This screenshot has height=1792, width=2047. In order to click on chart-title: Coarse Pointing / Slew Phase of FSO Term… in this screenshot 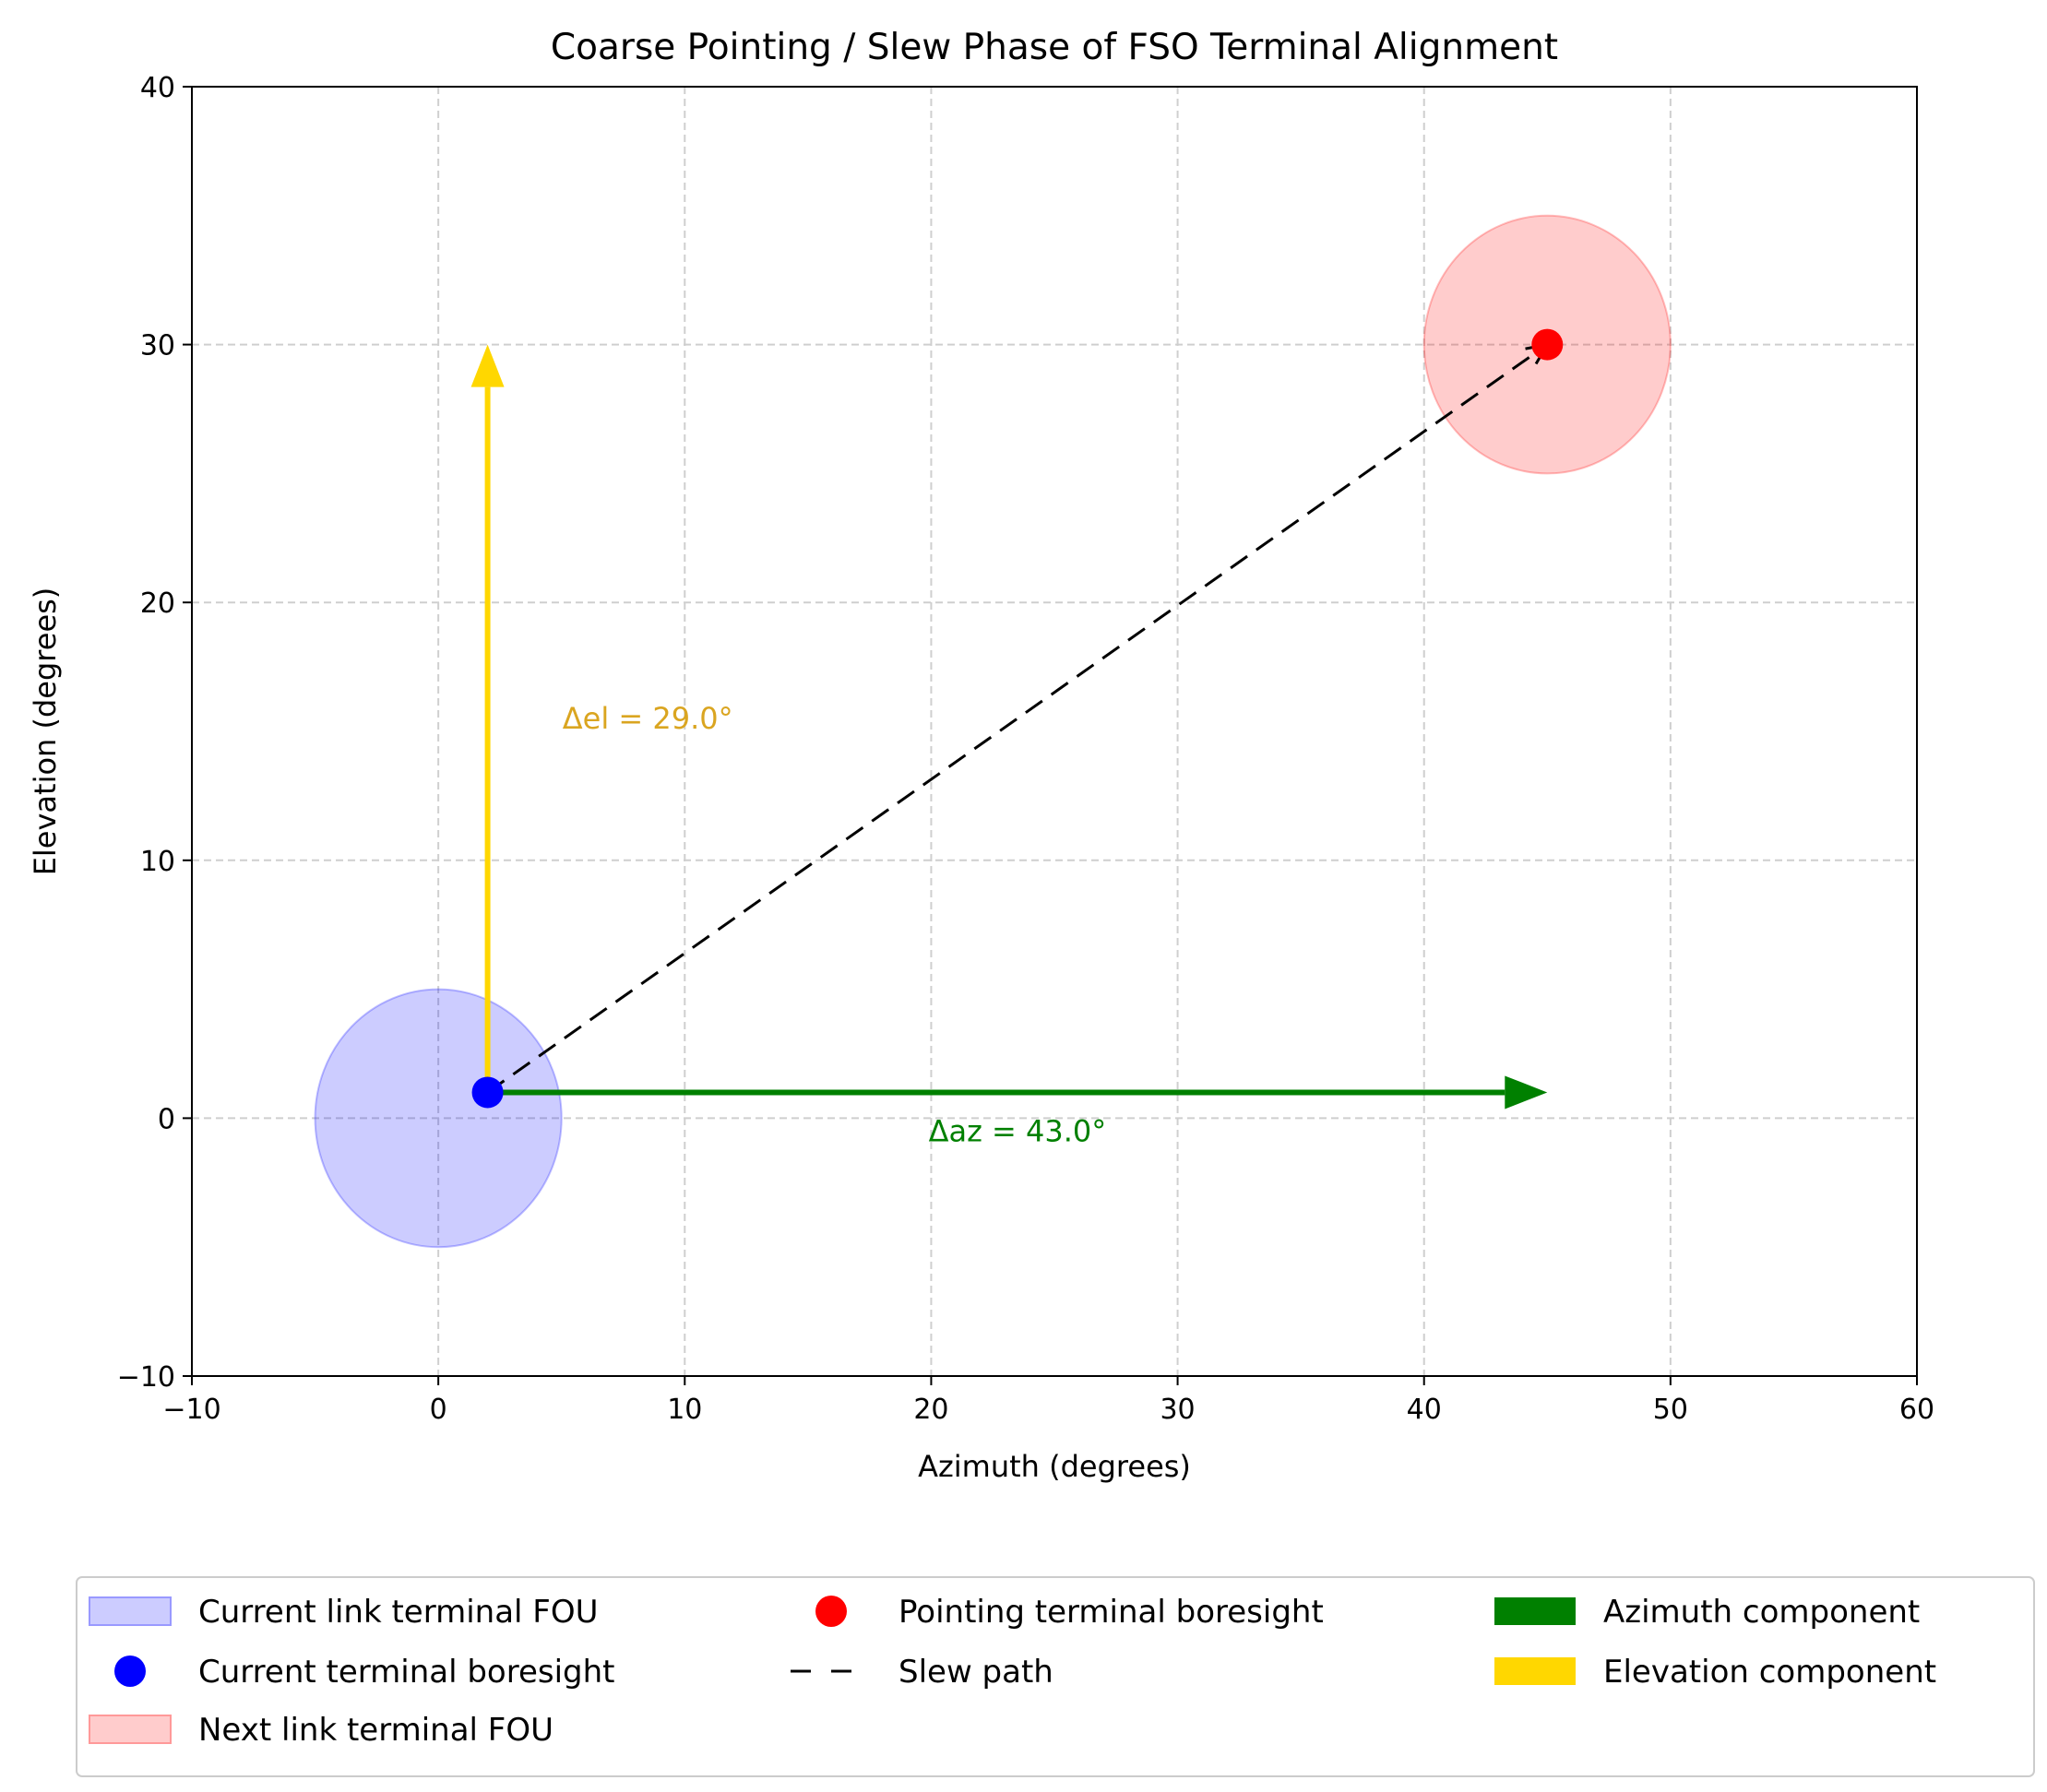, I will do `click(1055, 47)`.